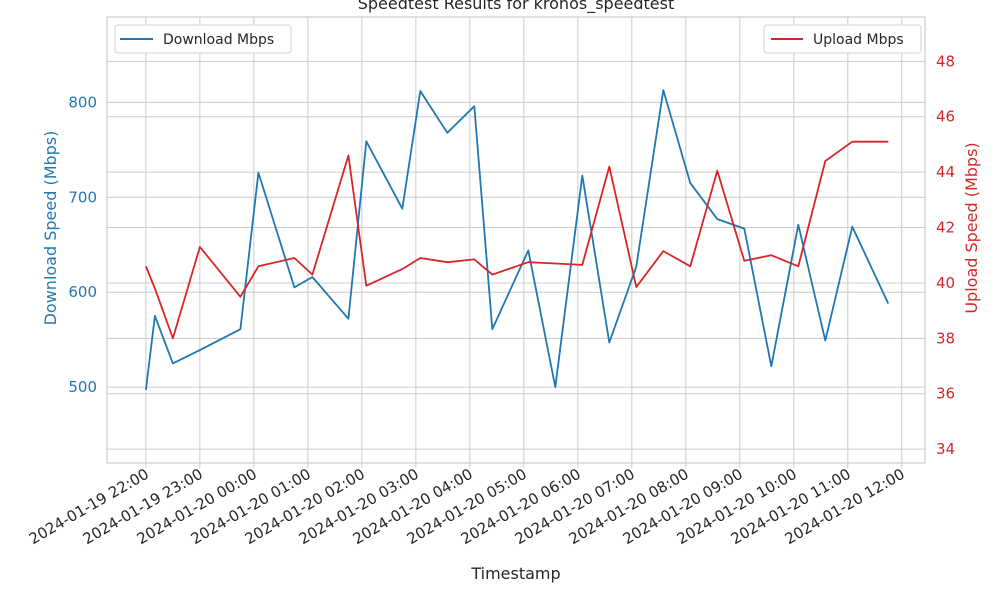  What do you see at coordinates (945, 61) in the screenshot?
I see `y-right-tick-label: 48` at bounding box center [945, 61].